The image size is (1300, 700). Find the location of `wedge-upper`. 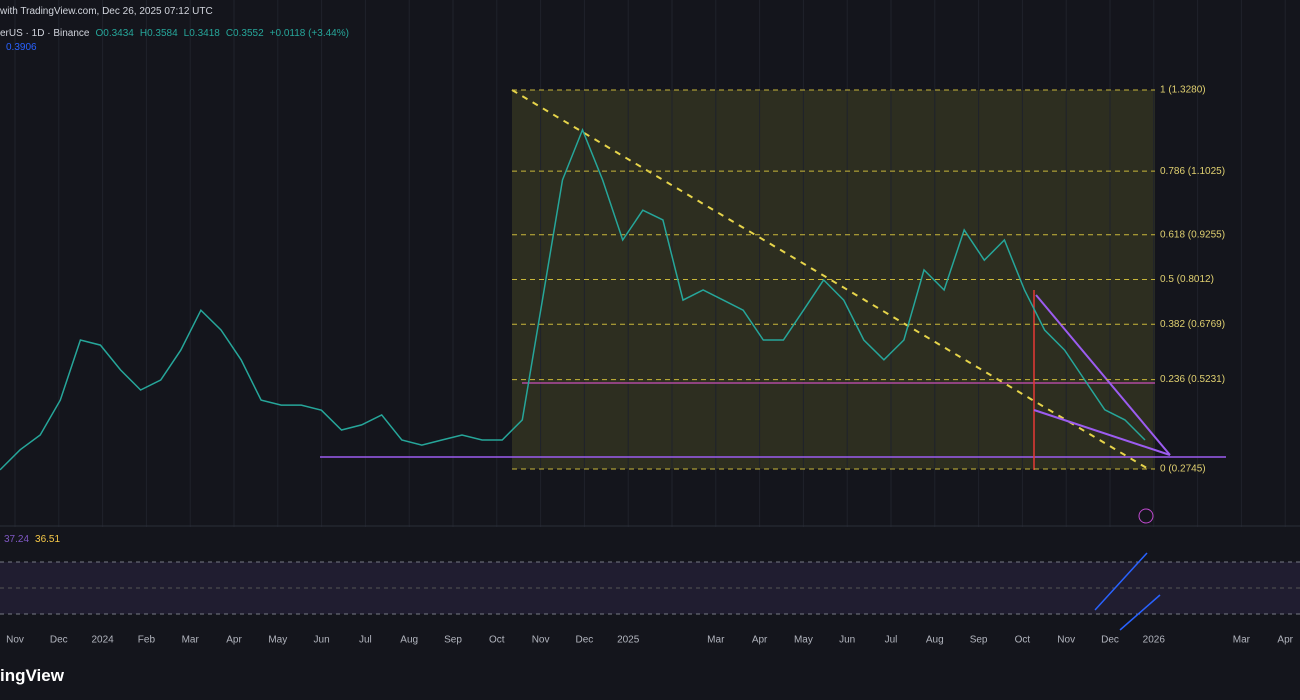

wedge-upper is located at coordinates (1103, 375).